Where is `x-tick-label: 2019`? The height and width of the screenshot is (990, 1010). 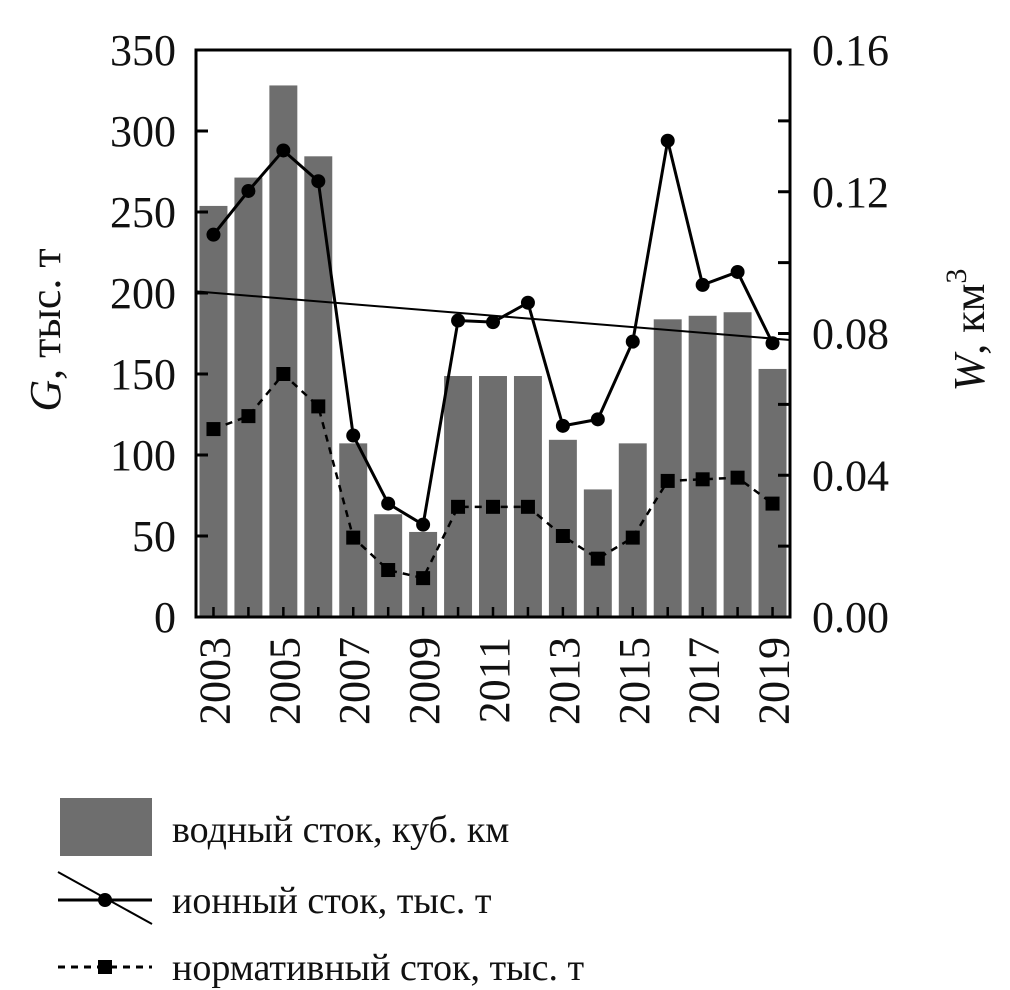 x-tick-label: 2019 is located at coordinates (774, 681).